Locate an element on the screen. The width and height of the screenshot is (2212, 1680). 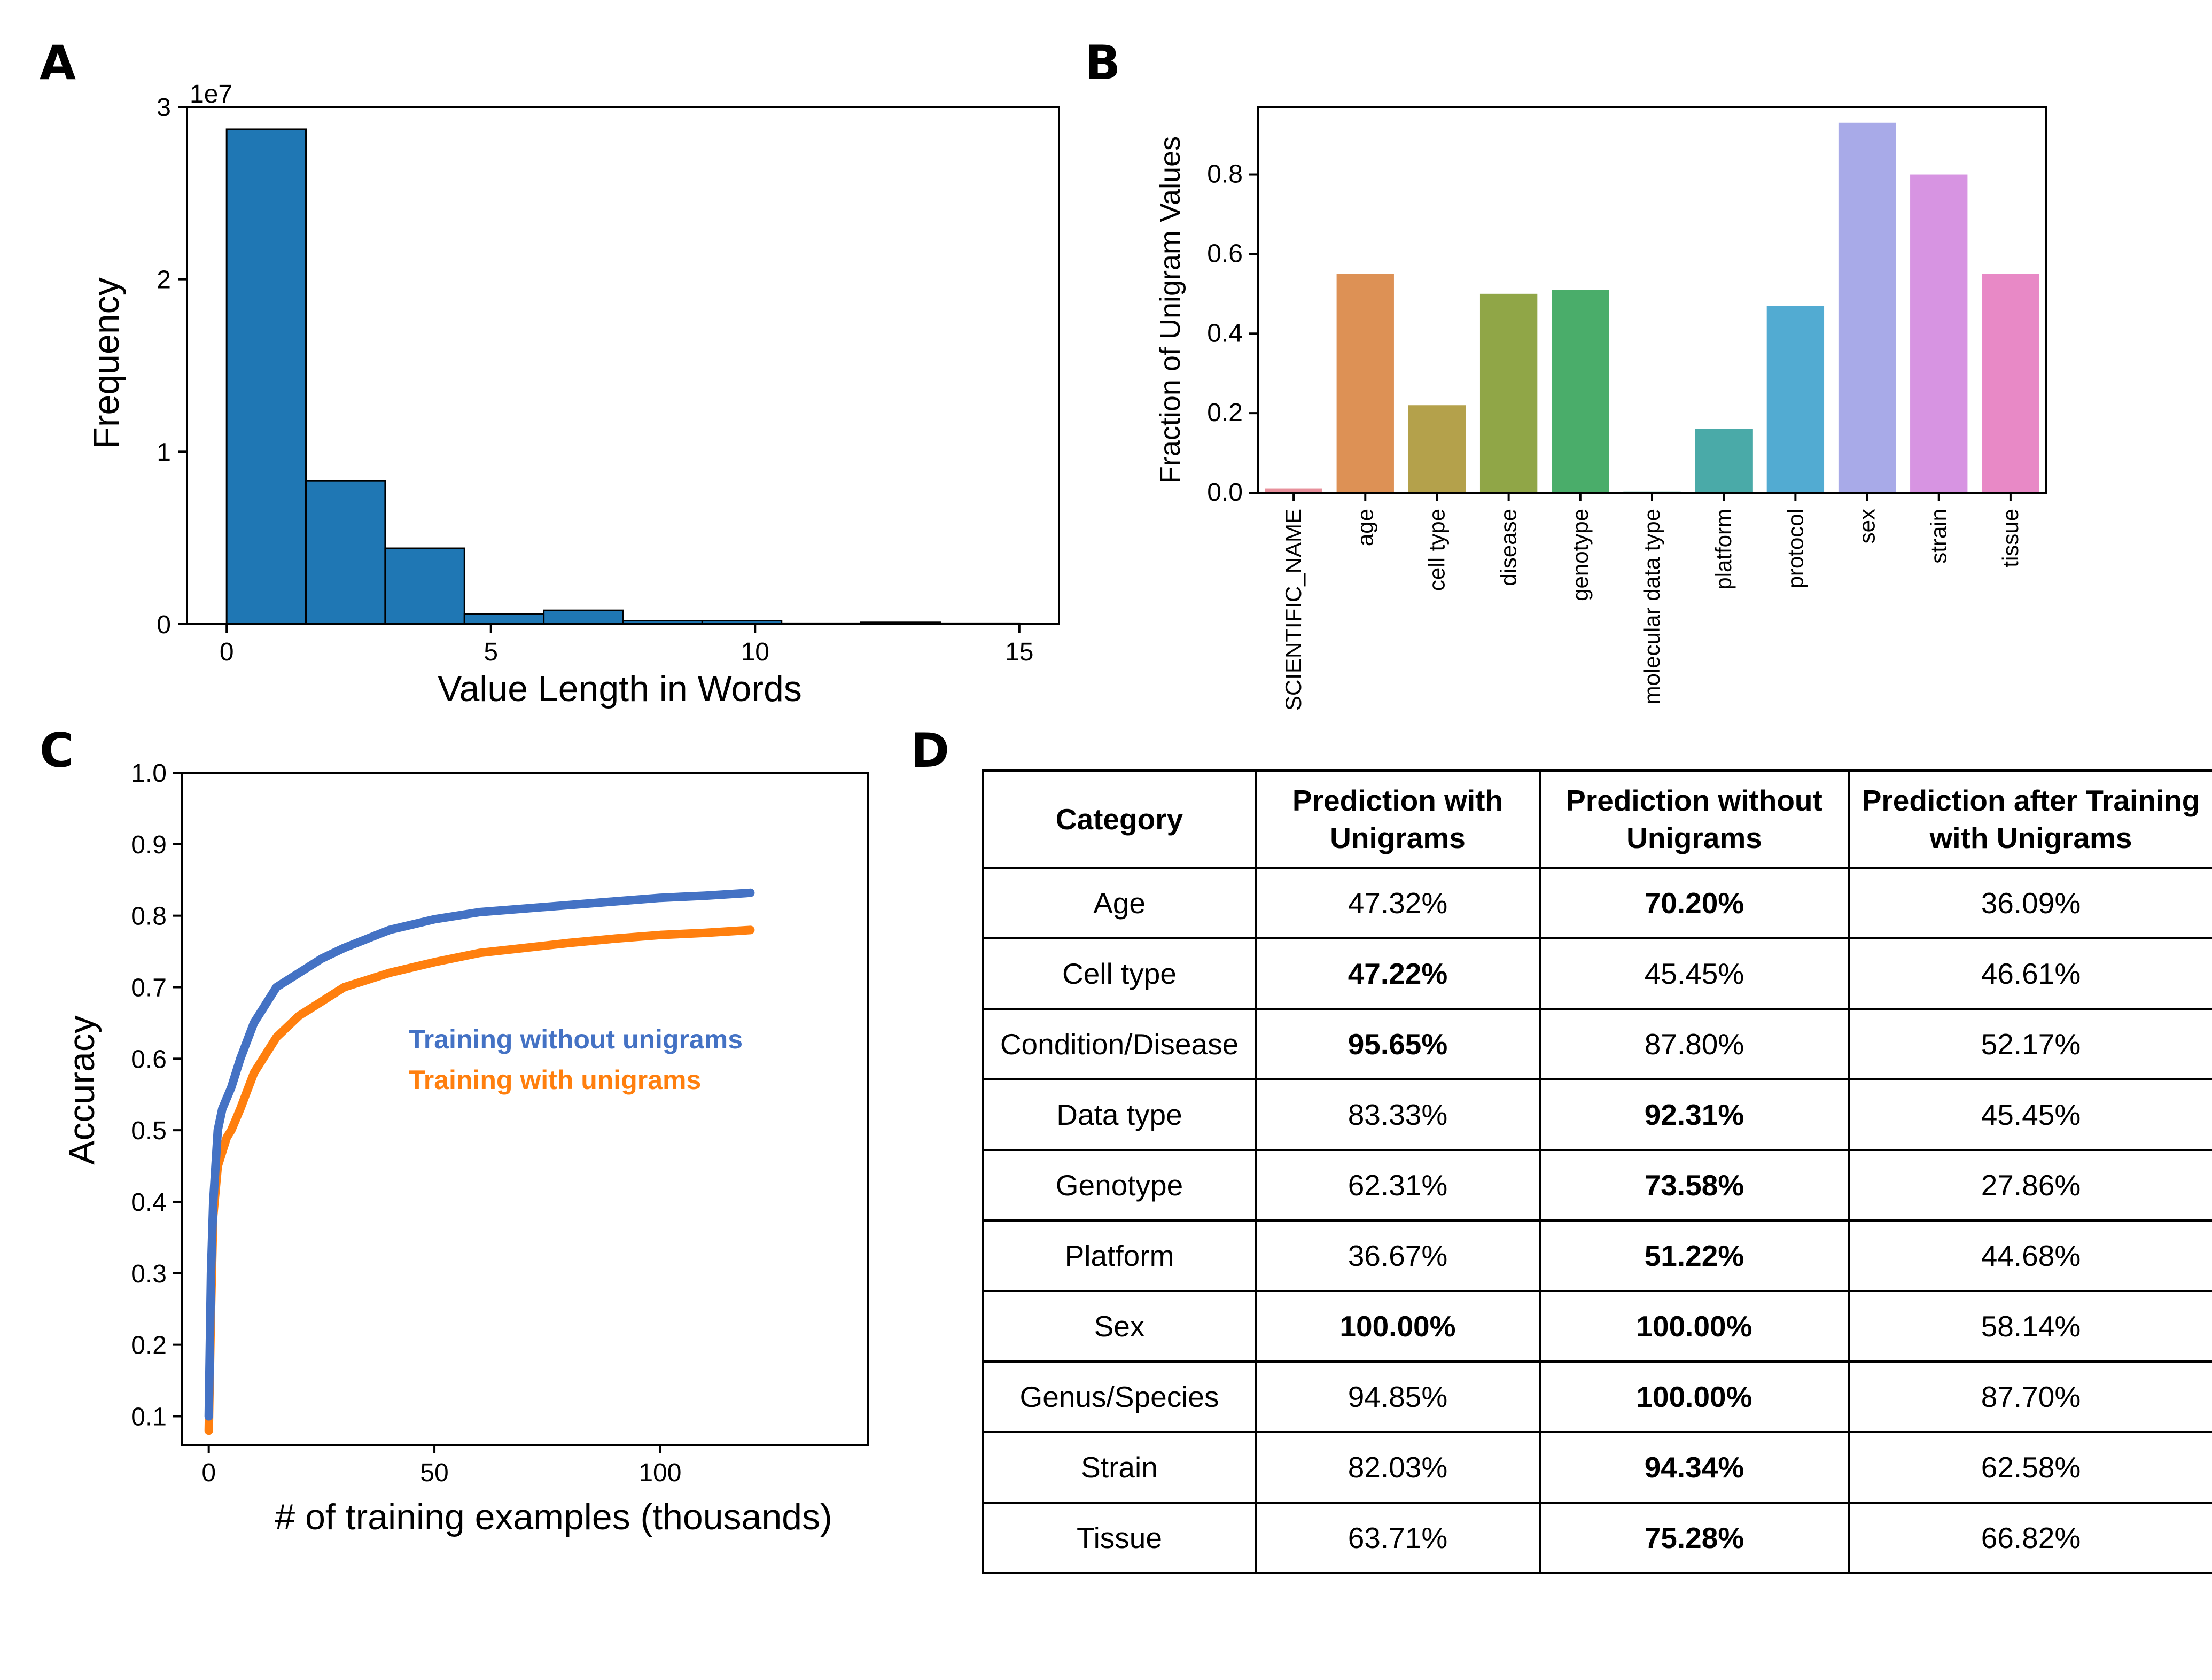
panel-letter-d: D is located at coordinates (929, 750).